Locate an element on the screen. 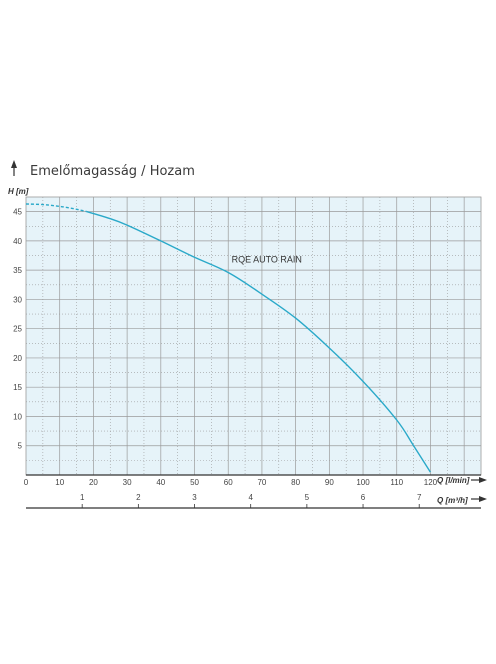 Image resolution: width=496 pixels, height=664 pixels. x2-tick-label: 4 is located at coordinates (250, 497).